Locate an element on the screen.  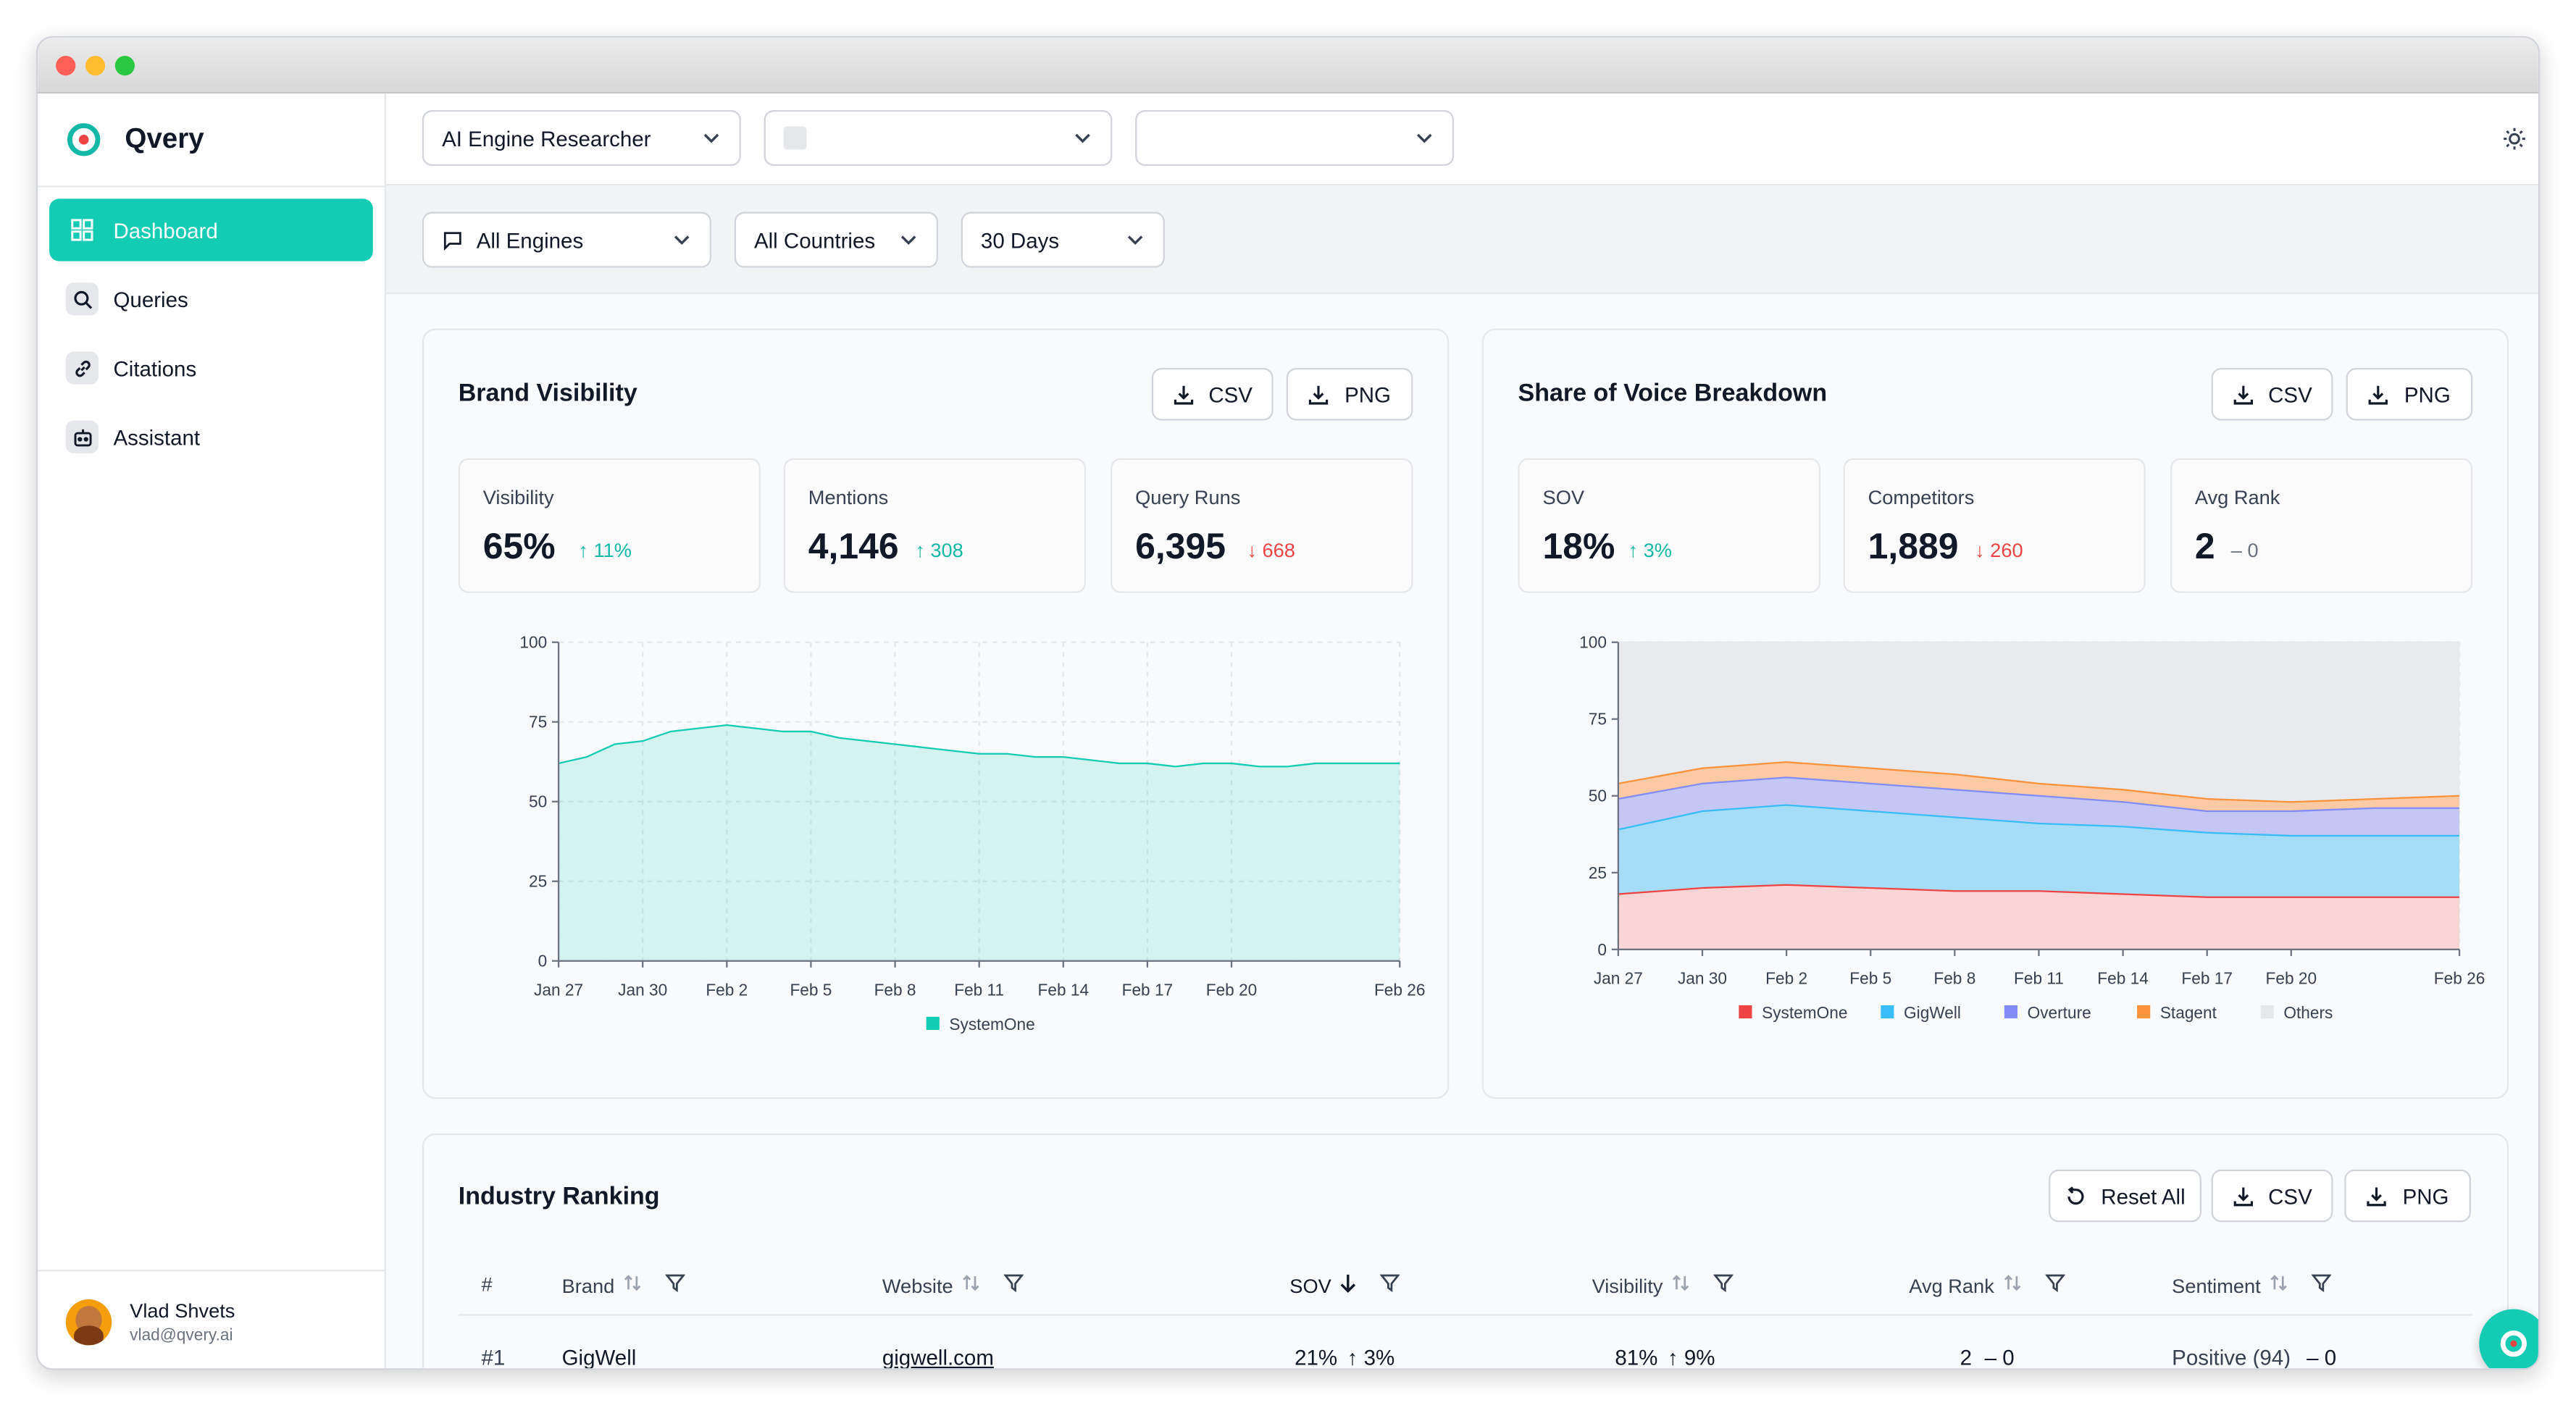
stat-value: 6,395 is located at coordinates (1180, 546).